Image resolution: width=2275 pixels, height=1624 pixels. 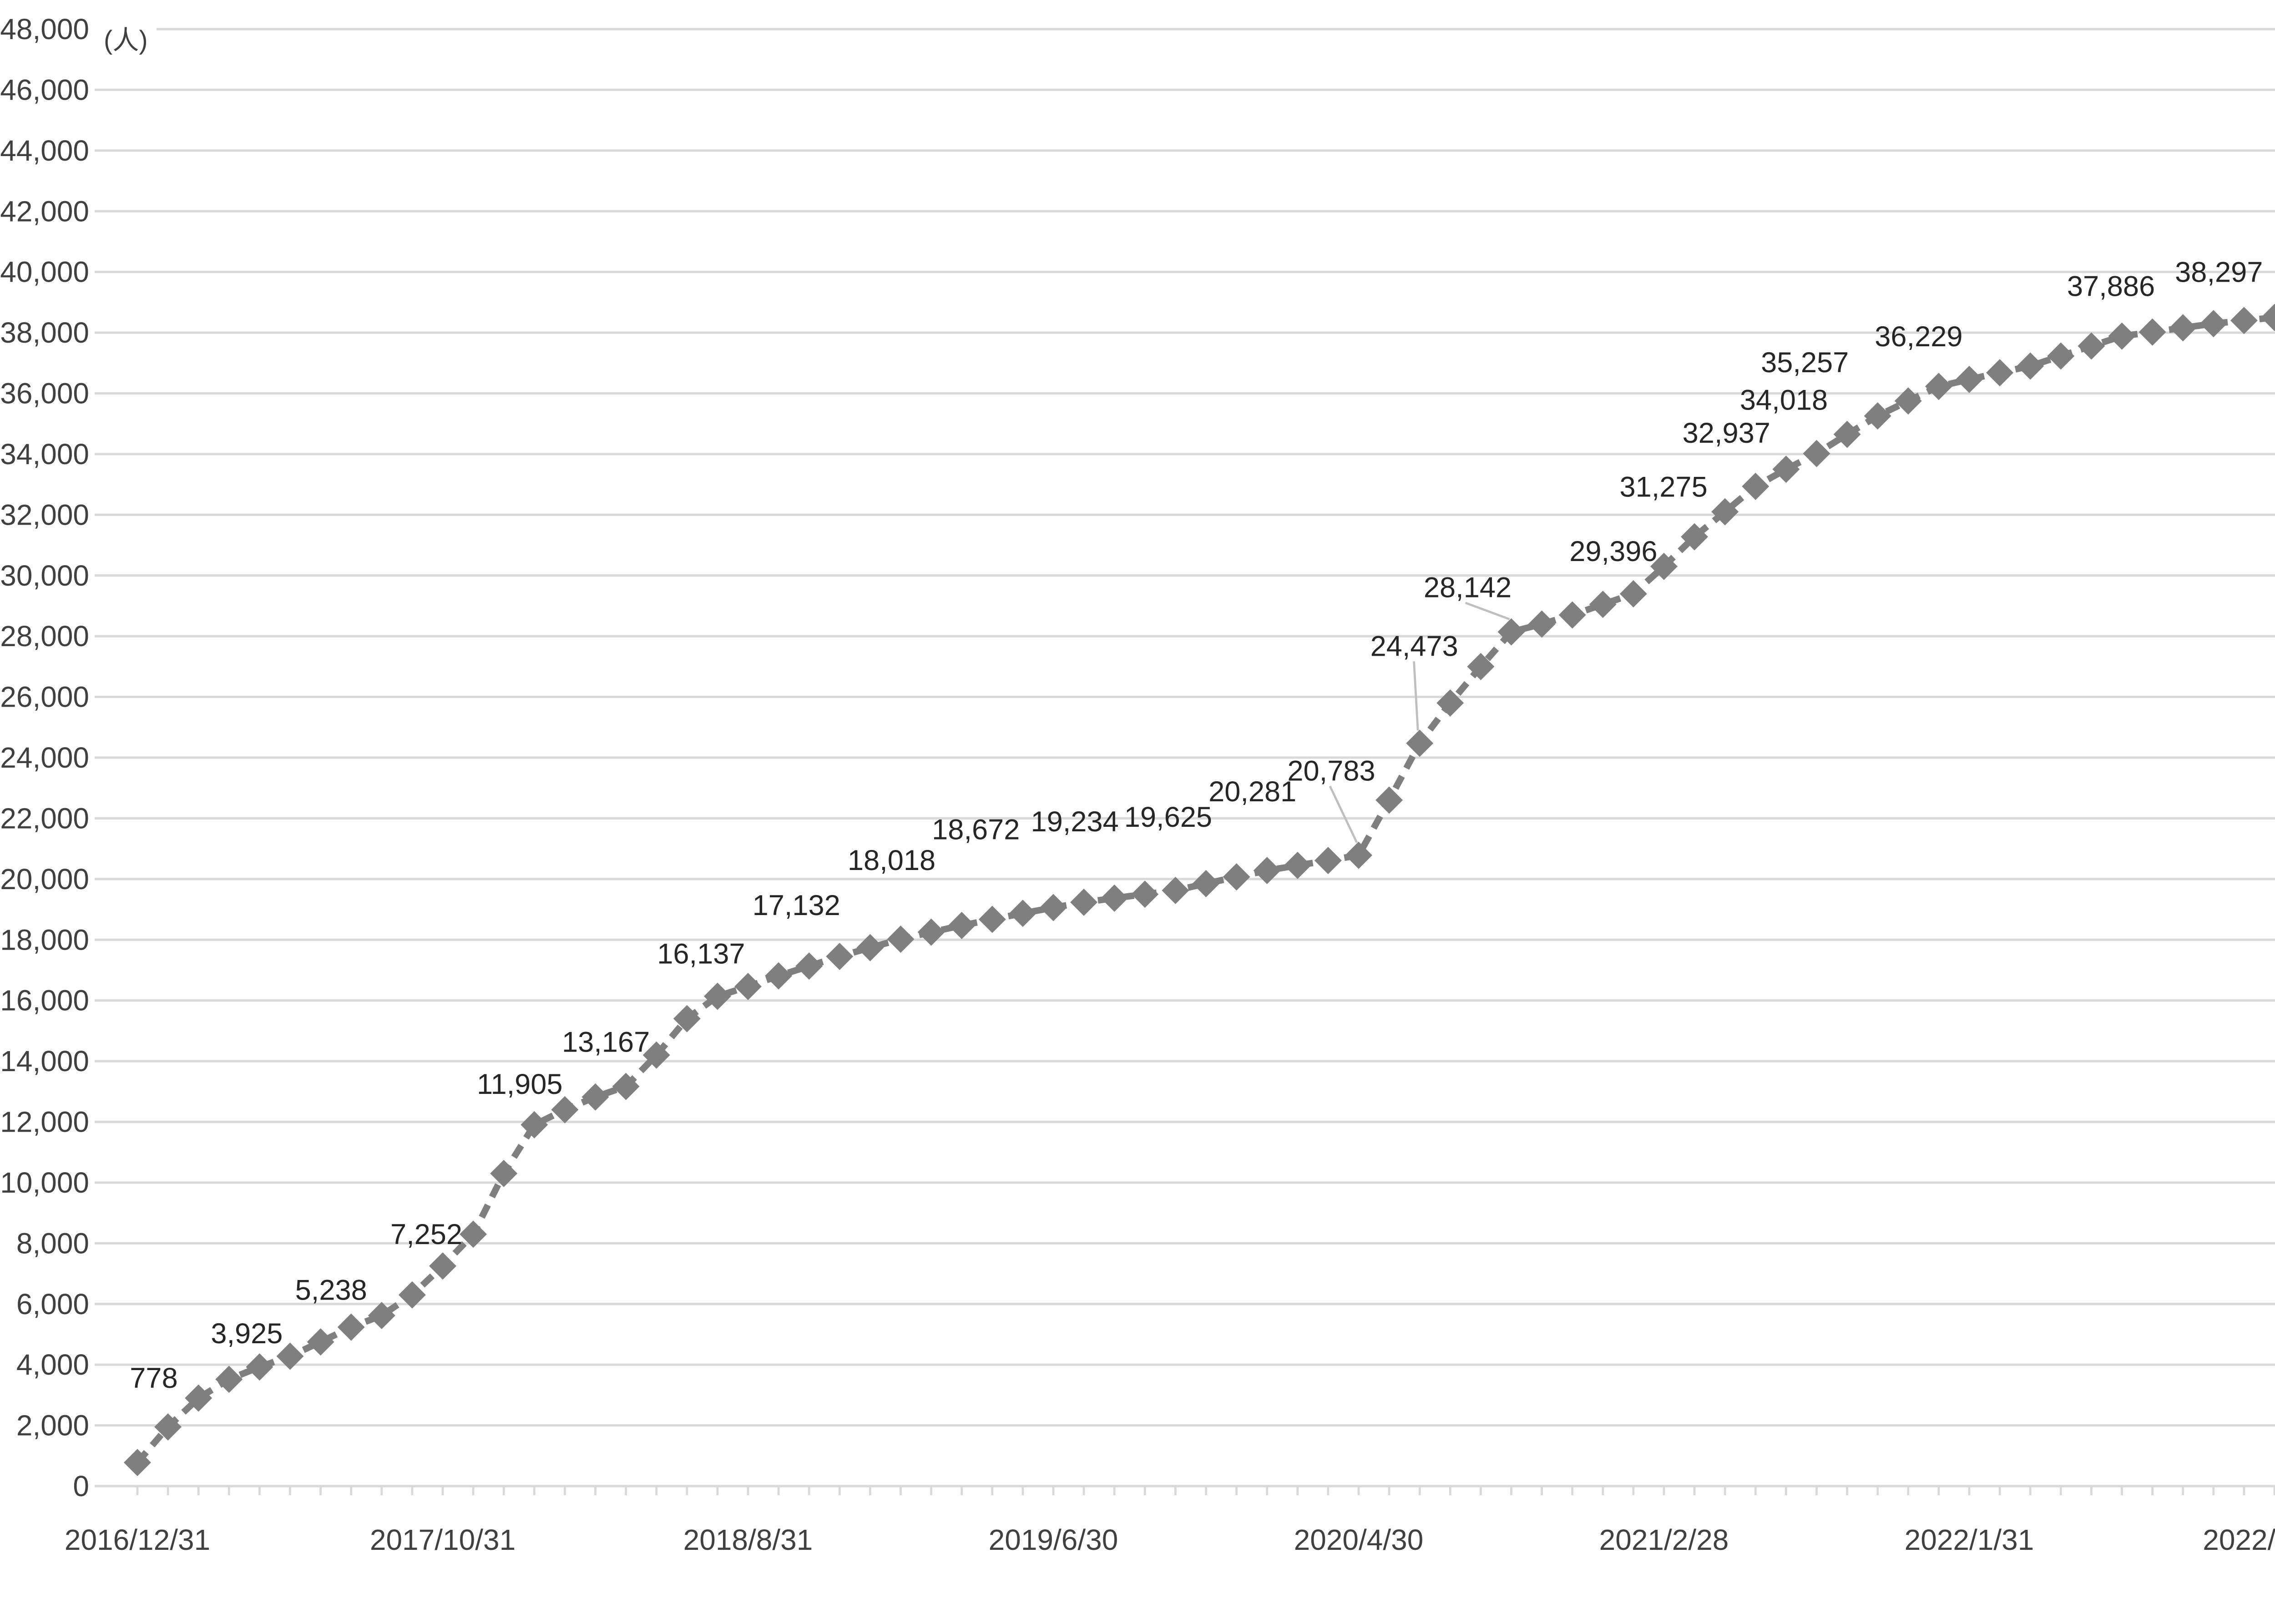 What do you see at coordinates (45, 150) in the screenshot?
I see `y-axis-tick-label: 44,000` at bounding box center [45, 150].